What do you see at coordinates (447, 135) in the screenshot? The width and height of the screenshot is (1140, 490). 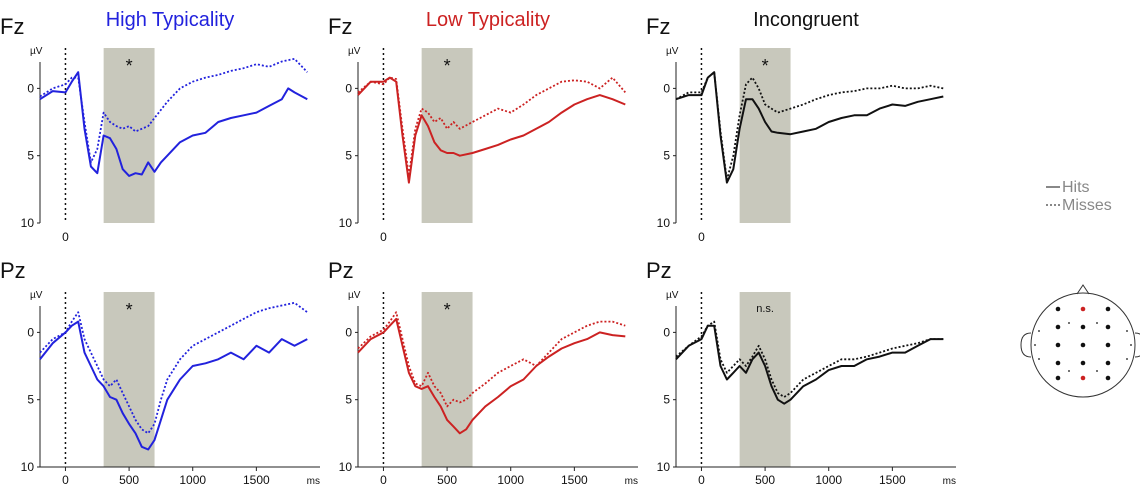 I see `highlight-window-low-fz` at bounding box center [447, 135].